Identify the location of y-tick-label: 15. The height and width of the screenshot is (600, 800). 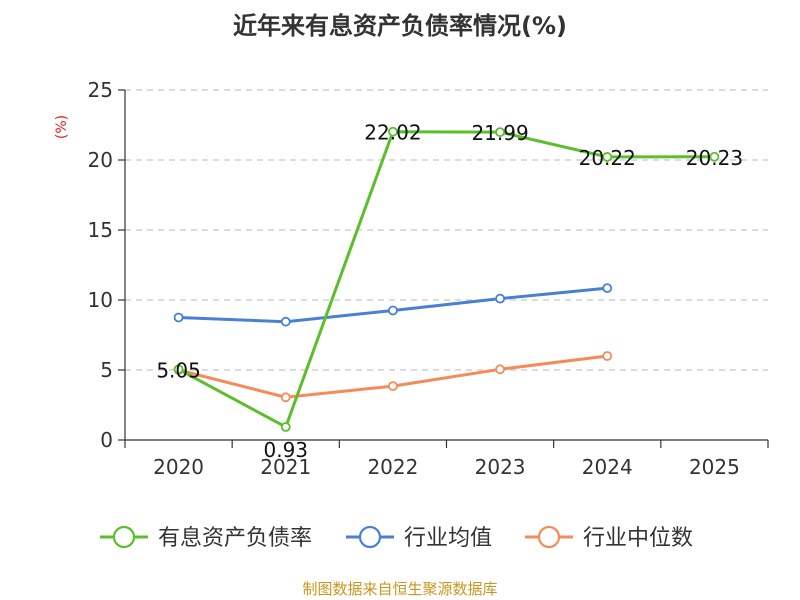
(100, 230).